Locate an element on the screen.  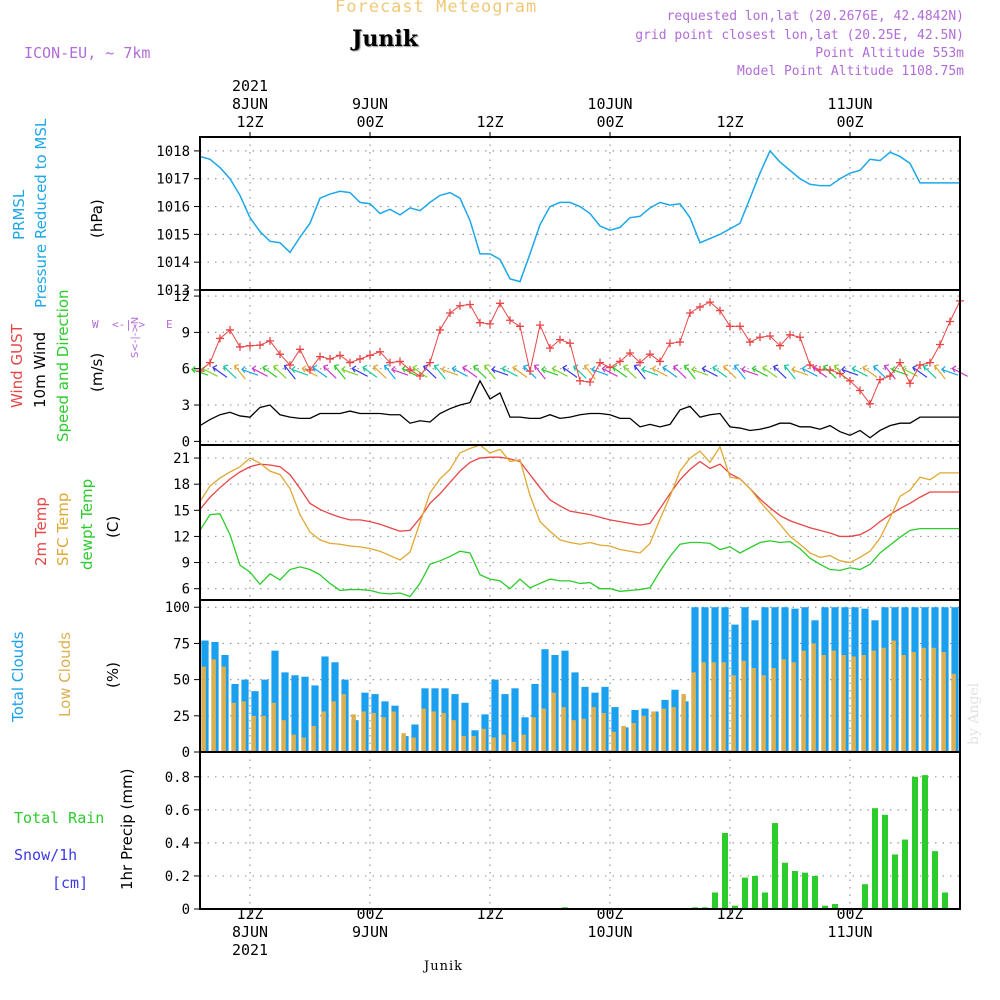
model-name: ICON-EU, ~ 7km is located at coordinates (87, 53).